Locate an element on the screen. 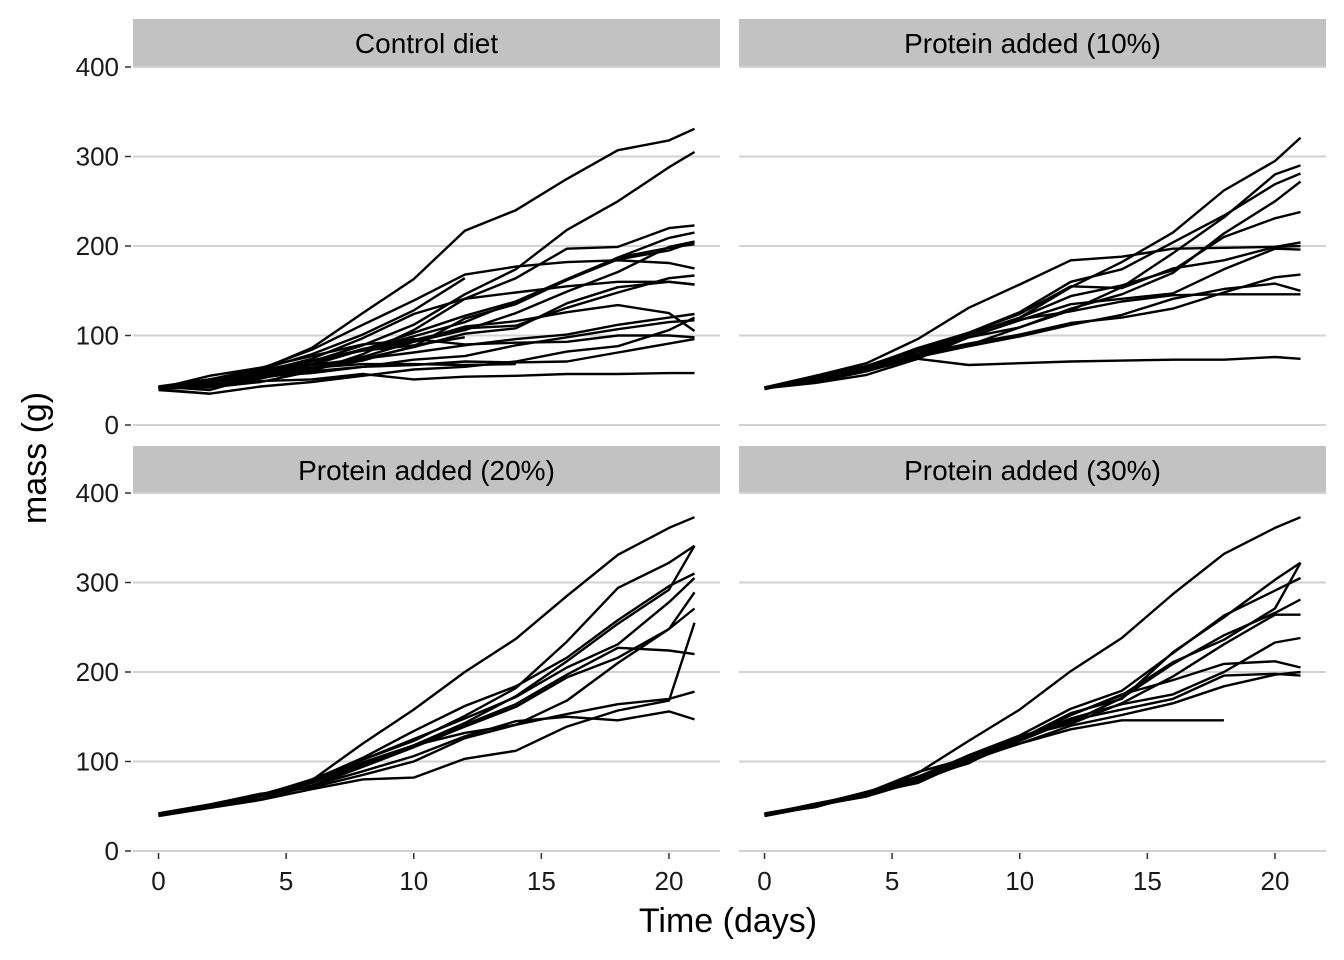  y-axis-title: mass (g) is located at coordinates (35, 458).